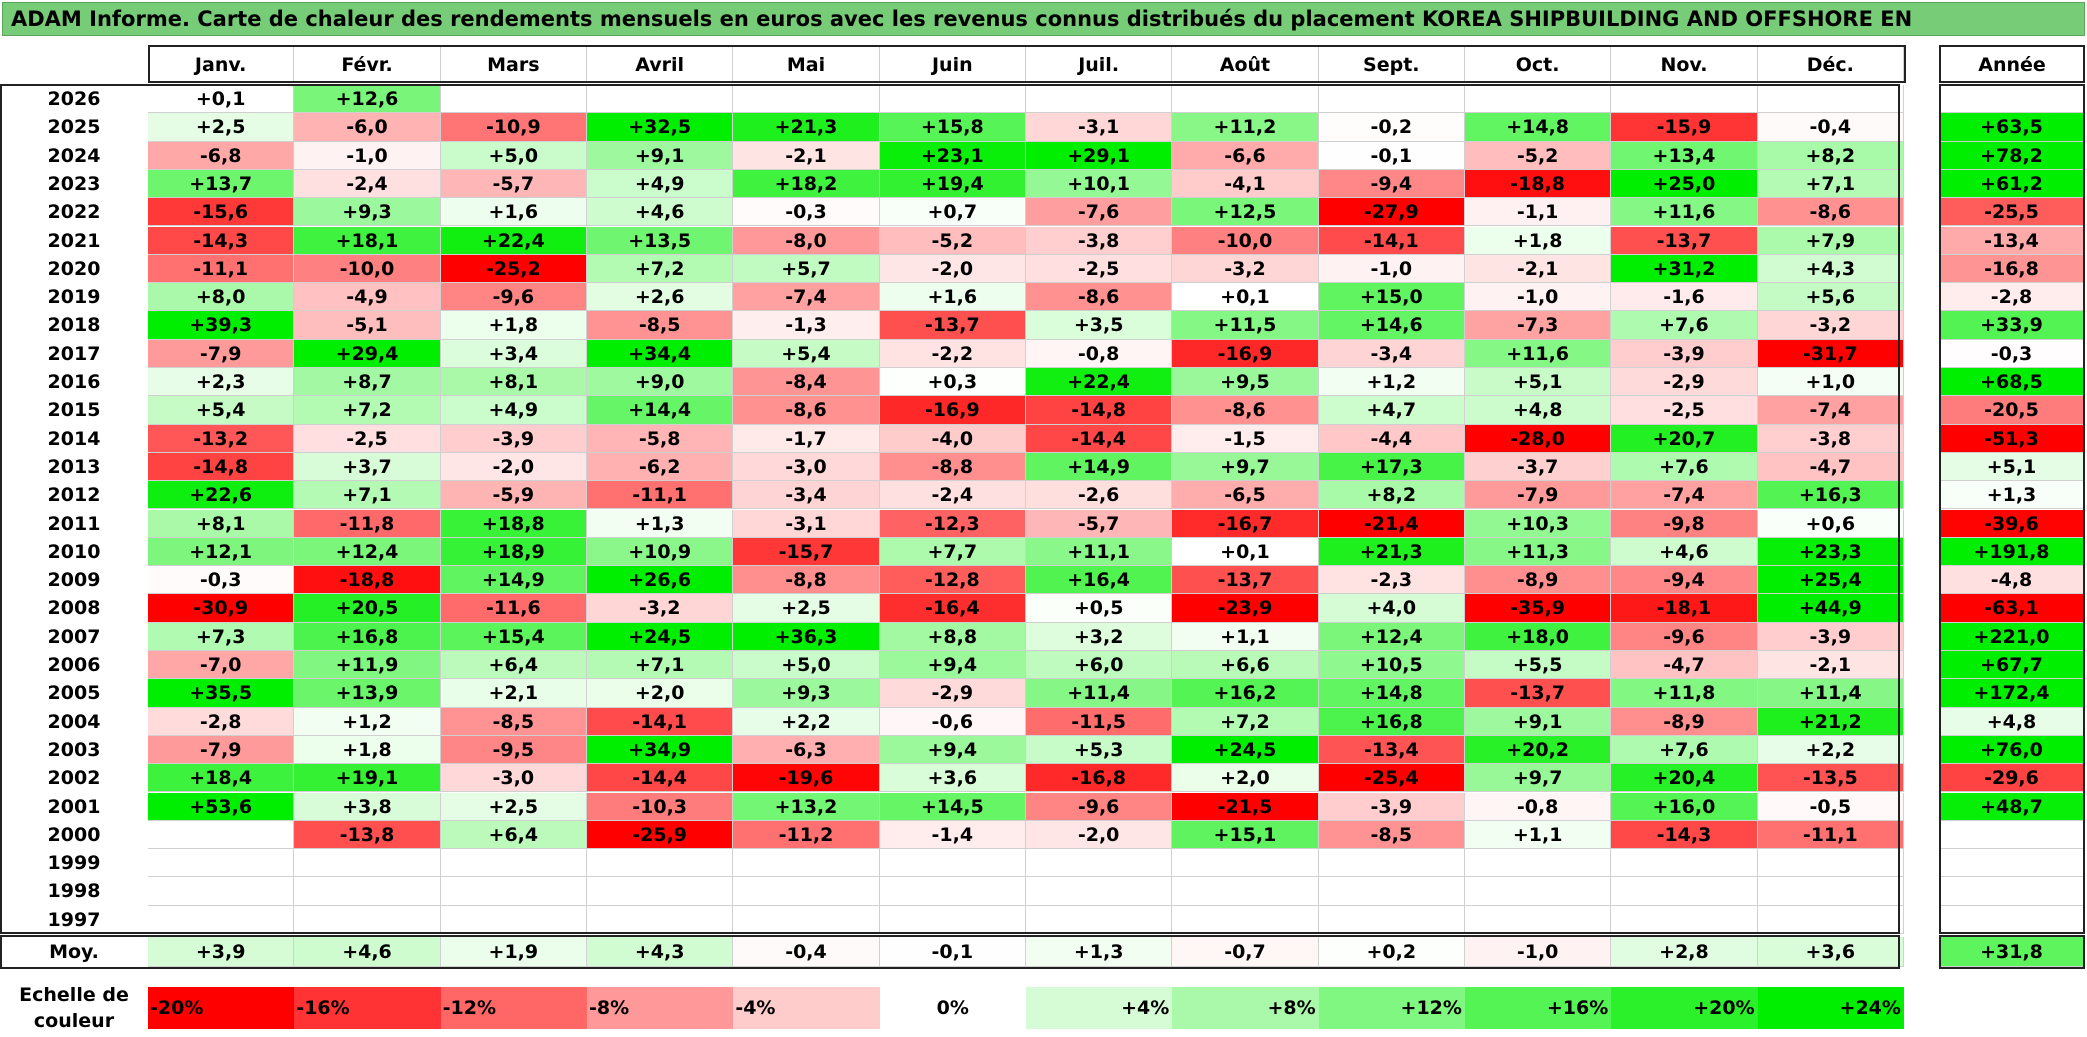 This screenshot has width=2087, height=1037. I want to click on year-label: 1998, so click(74, 891).